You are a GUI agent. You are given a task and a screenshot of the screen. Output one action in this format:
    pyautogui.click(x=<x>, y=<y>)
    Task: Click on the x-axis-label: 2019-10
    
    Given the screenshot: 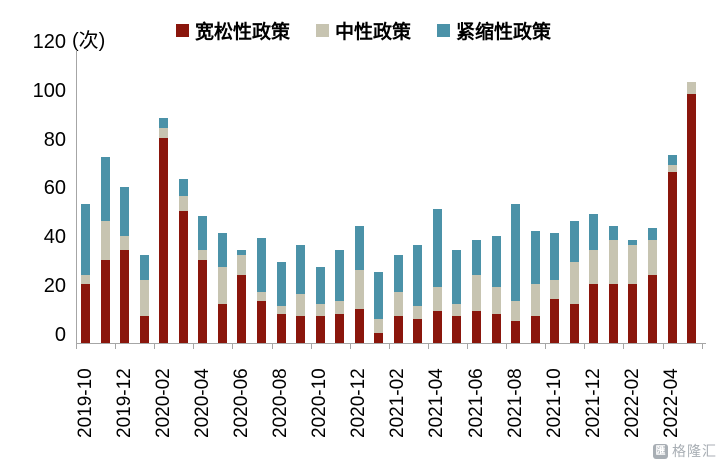 What is the action you would take?
    pyautogui.click(x=85, y=403)
    